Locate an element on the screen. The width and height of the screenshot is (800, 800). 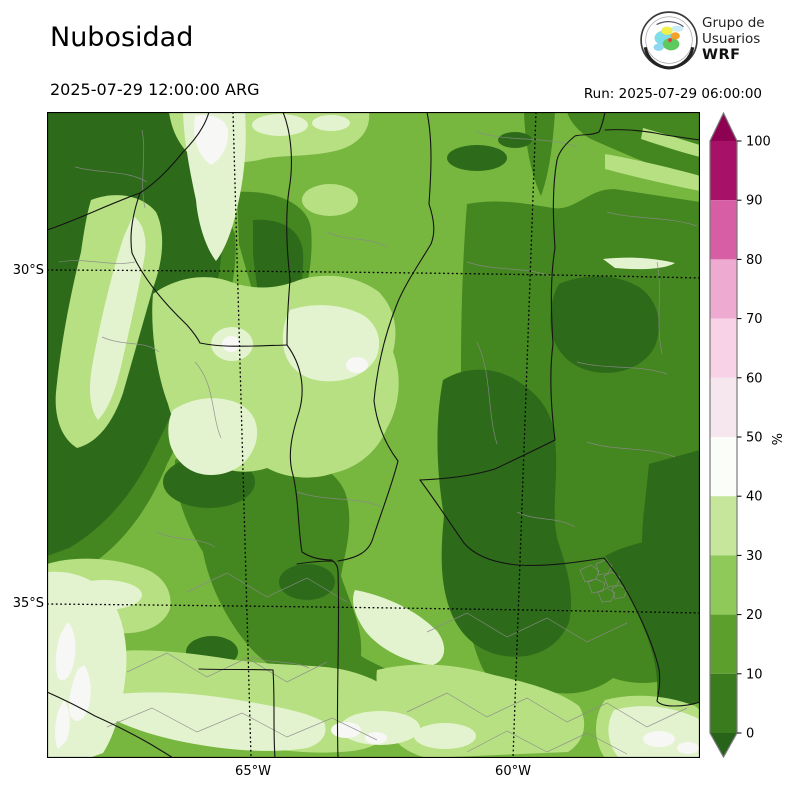
cbar-label-40: 40 is located at coordinates (754, 497).